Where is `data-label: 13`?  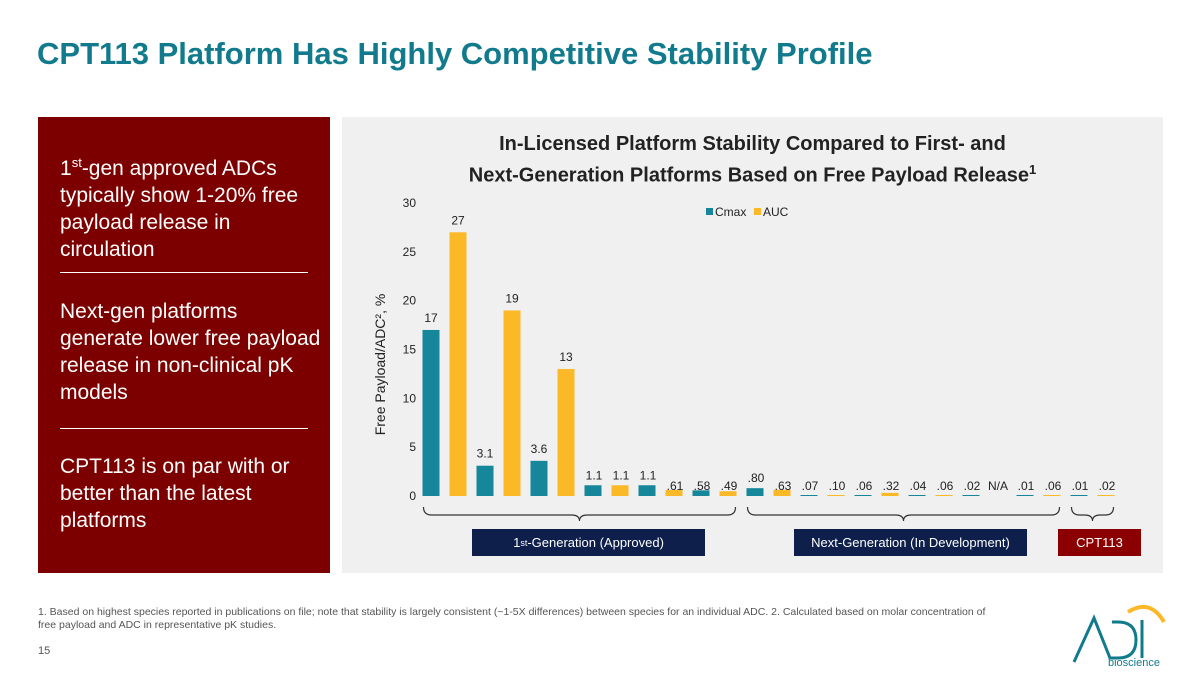
data-label: 13 is located at coordinates (566, 357).